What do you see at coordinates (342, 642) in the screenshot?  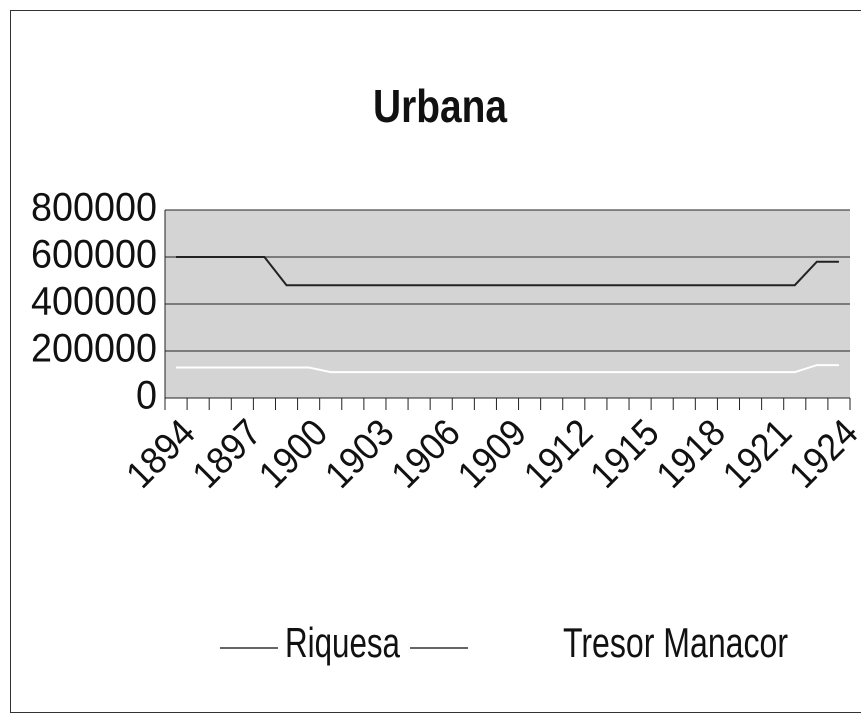 I see `legend-label: Riquesa` at bounding box center [342, 642].